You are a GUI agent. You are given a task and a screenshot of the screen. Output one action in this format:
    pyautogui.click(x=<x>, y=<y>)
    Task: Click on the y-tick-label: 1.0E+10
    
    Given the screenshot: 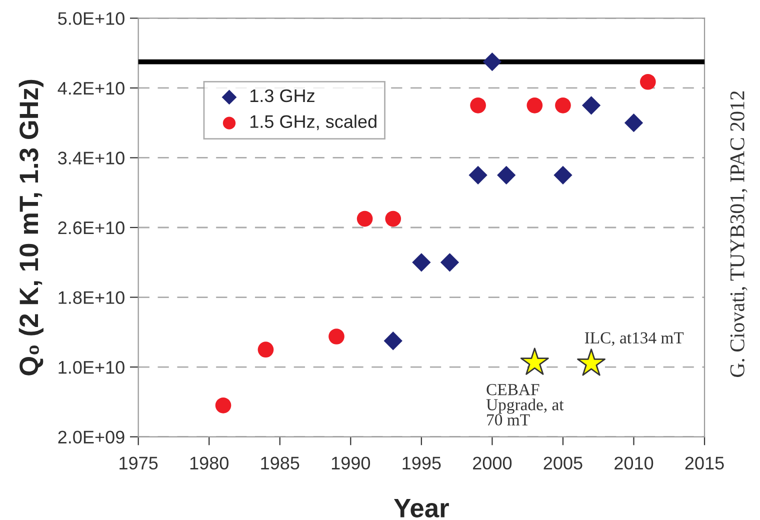 What is the action you would take?
    pyautogui.click(x=91, y=367)
    